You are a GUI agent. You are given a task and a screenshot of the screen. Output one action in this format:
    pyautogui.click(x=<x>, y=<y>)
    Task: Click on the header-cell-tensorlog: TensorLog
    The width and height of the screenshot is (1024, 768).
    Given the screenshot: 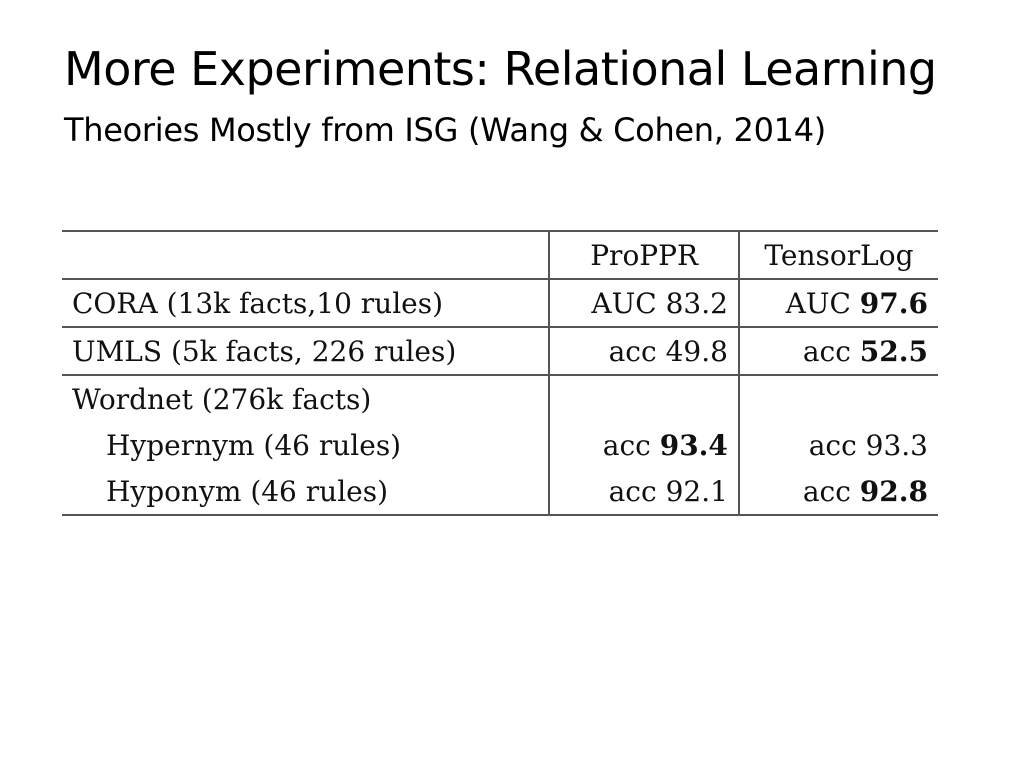 What is the action you would take?
    pyautogui.click(x=837, y=255)
    